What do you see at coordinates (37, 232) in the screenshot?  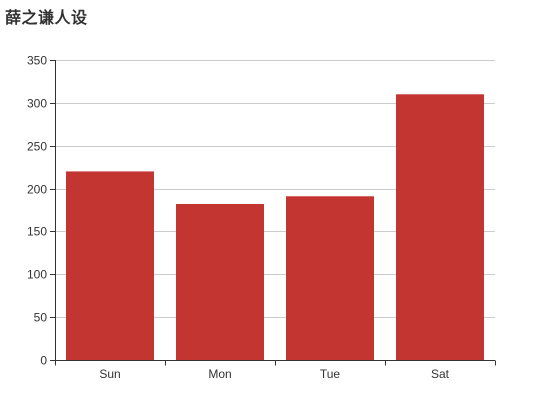 I see `y-tick-label: 150` at bounding box center [37, 232].